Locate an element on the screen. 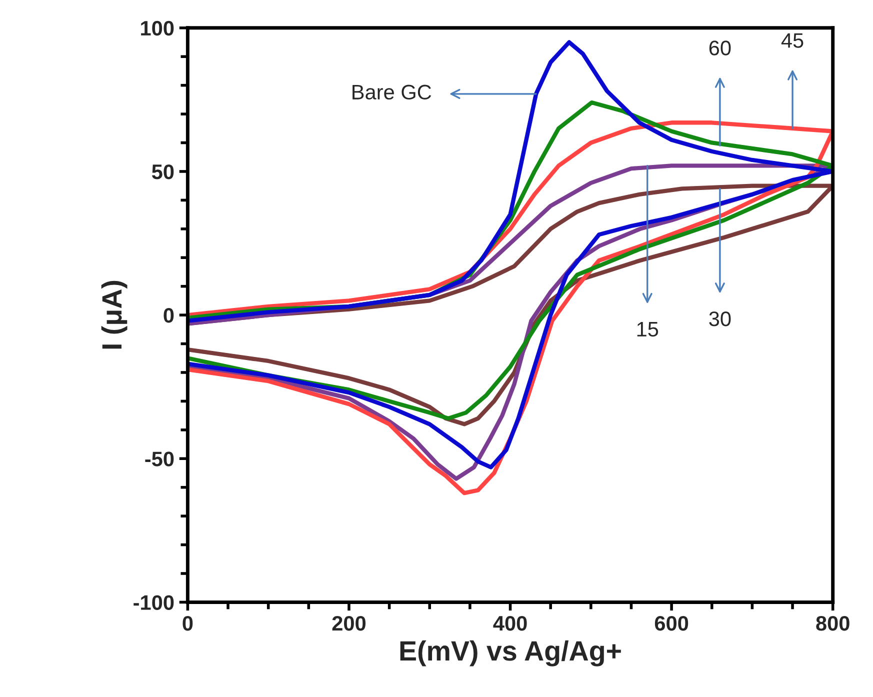 This screenshot has height=697, width=873. y-tick-label: 0 is located at coordinates (169, 315).